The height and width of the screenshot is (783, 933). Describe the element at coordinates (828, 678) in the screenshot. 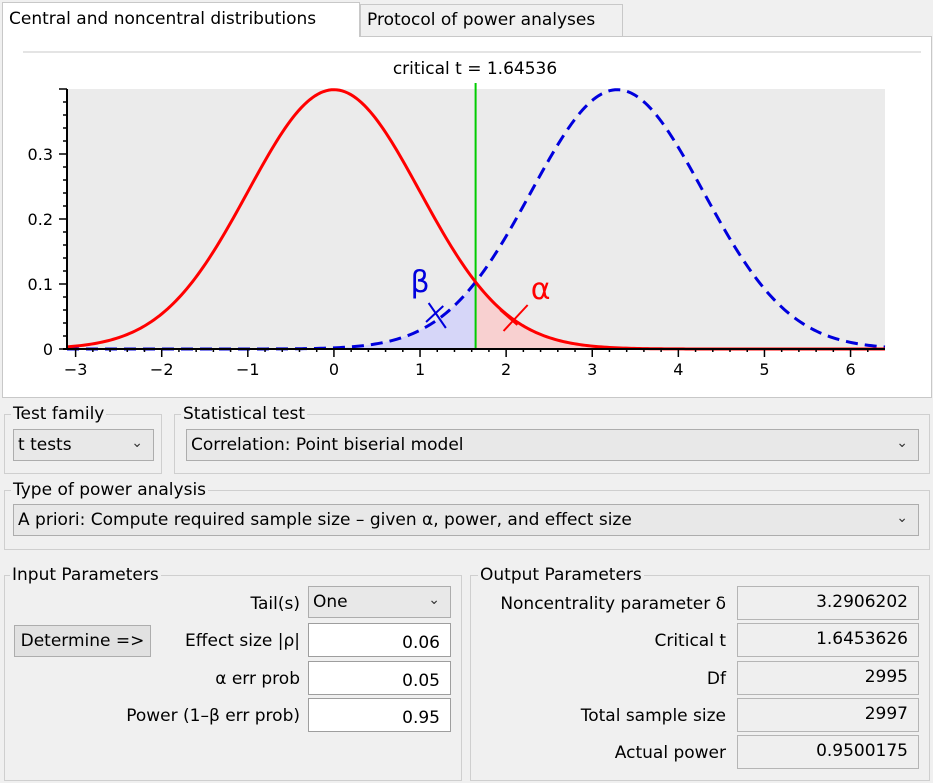

I see `df-output: 2995` at that location.